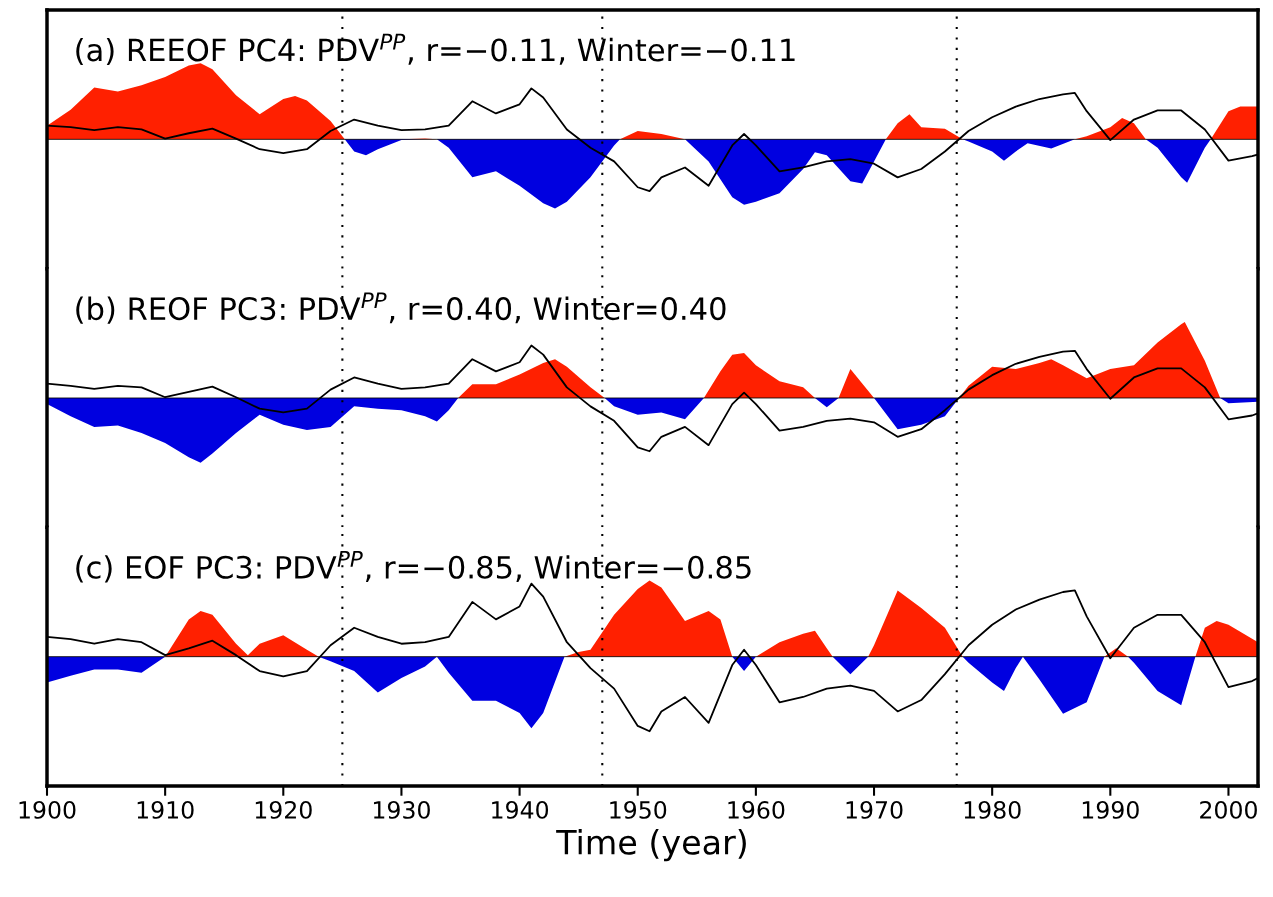  What do you see at coordinates (1110, 810) in the screenshot?
I see `x-tick-label: 1990` at bounding box center [1110, 810].